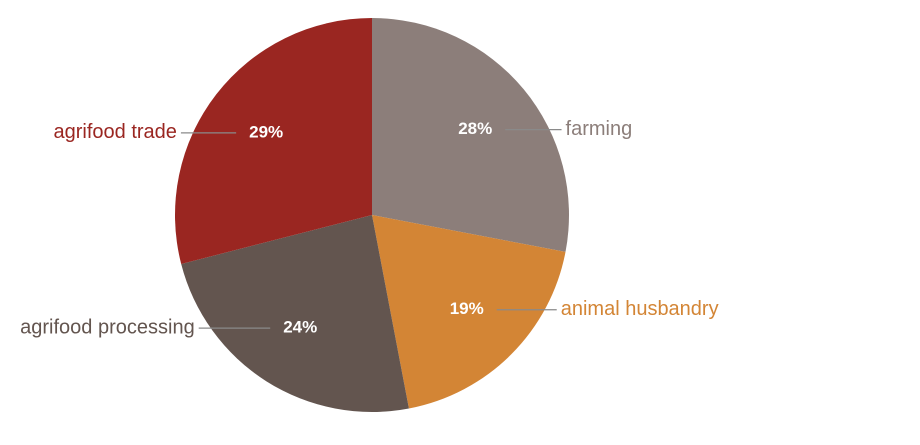  Describe the element at coordinates (115, 132) in the screenshot. I see `category-label: agrifood trade` at that location.